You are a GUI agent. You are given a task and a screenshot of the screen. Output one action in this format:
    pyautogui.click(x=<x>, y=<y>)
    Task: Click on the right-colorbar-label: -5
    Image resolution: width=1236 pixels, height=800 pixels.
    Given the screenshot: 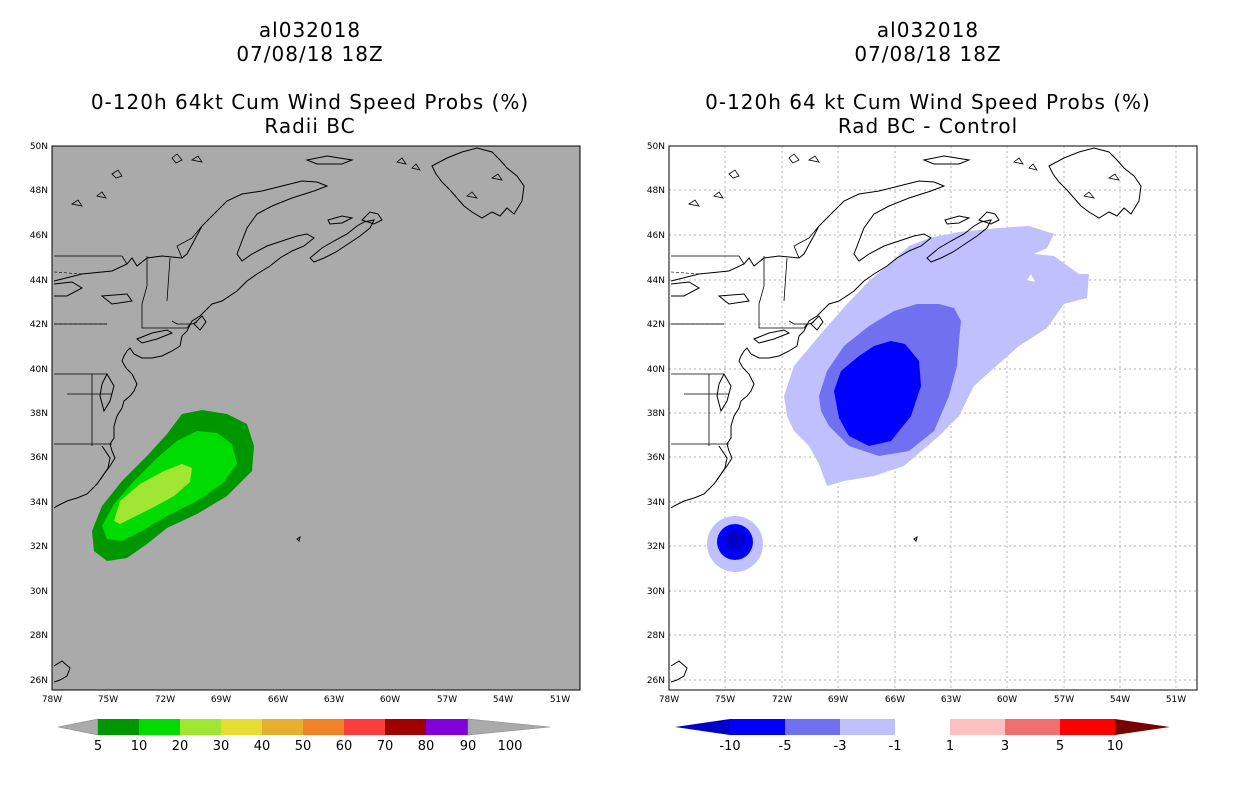 What is the action you would take?
    pyautogui.click(x=785, y=746)
    